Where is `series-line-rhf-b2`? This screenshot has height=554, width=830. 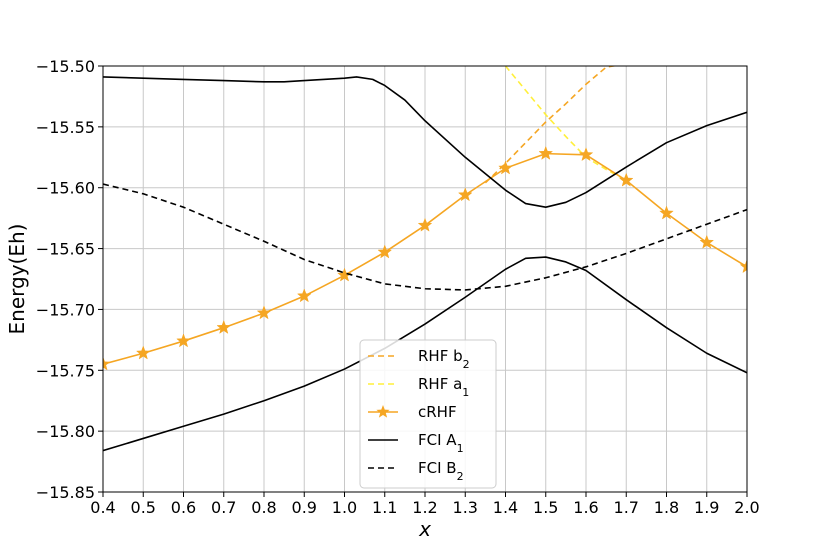 series-line-rhf-b2 is located at coordinates (551, 125).